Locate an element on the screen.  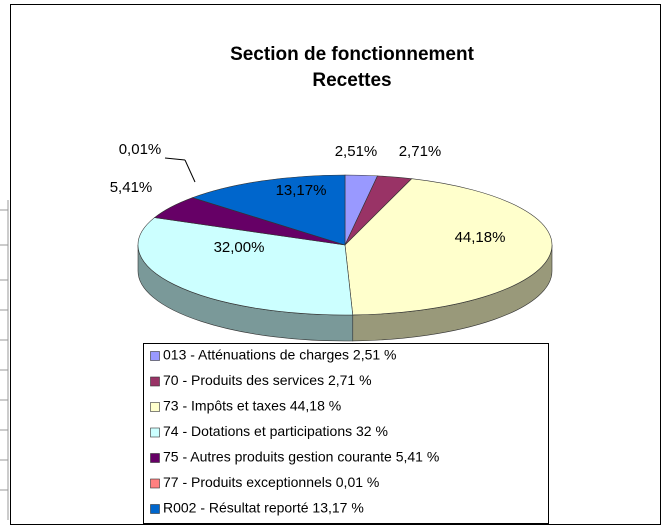
legend-label: 013 - Atténuations de charges 2,51 % is located at coordinates (280, 355).